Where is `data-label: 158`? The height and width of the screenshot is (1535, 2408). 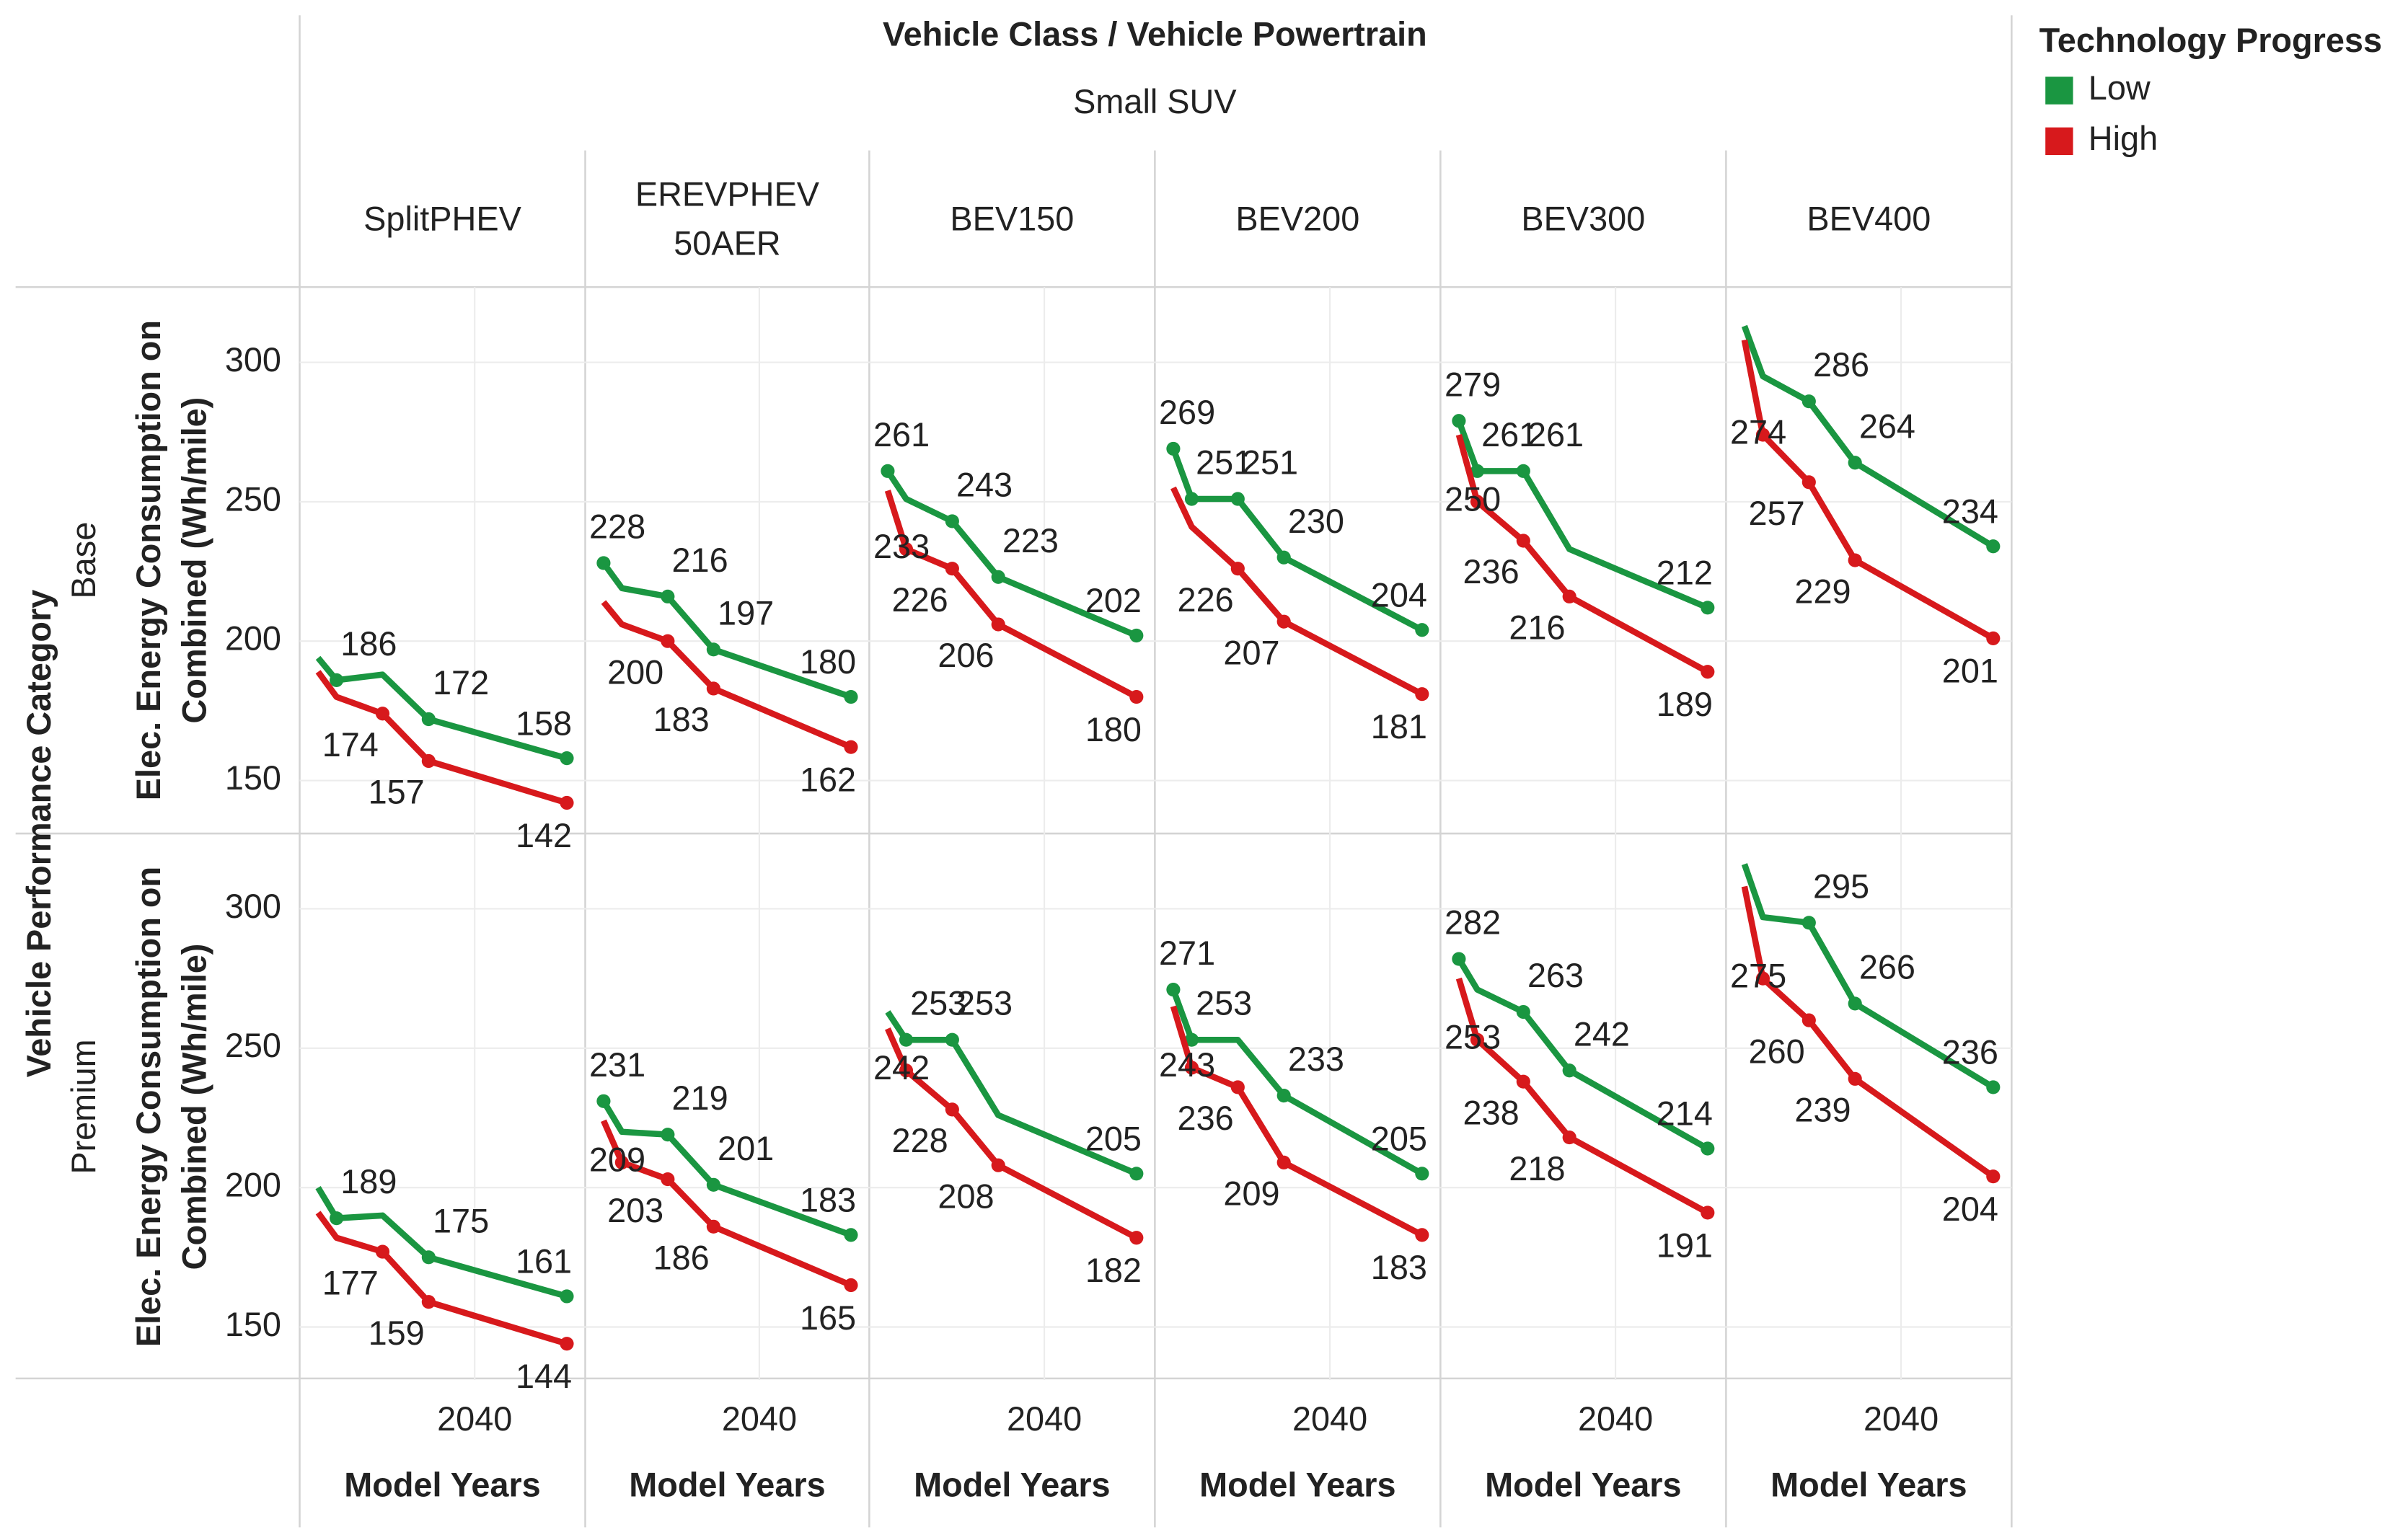
data-label: 158 is located at coordinates (544, 723).